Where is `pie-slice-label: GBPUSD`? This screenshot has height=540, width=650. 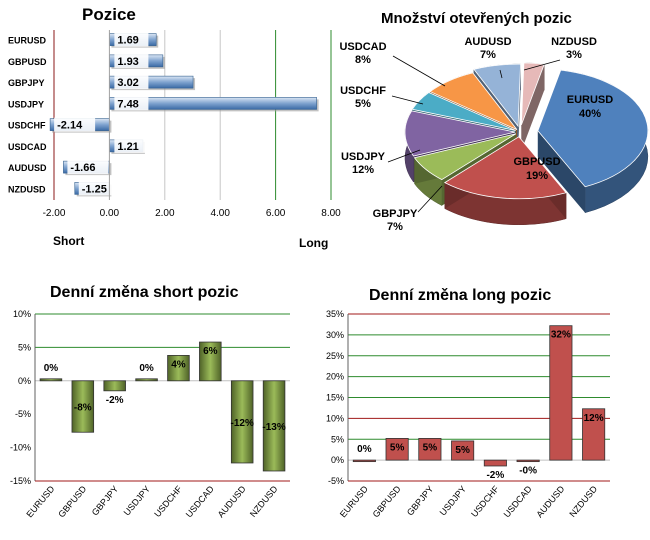 pie-slice-label: GBPUSD is located at coordinates (536, 162).